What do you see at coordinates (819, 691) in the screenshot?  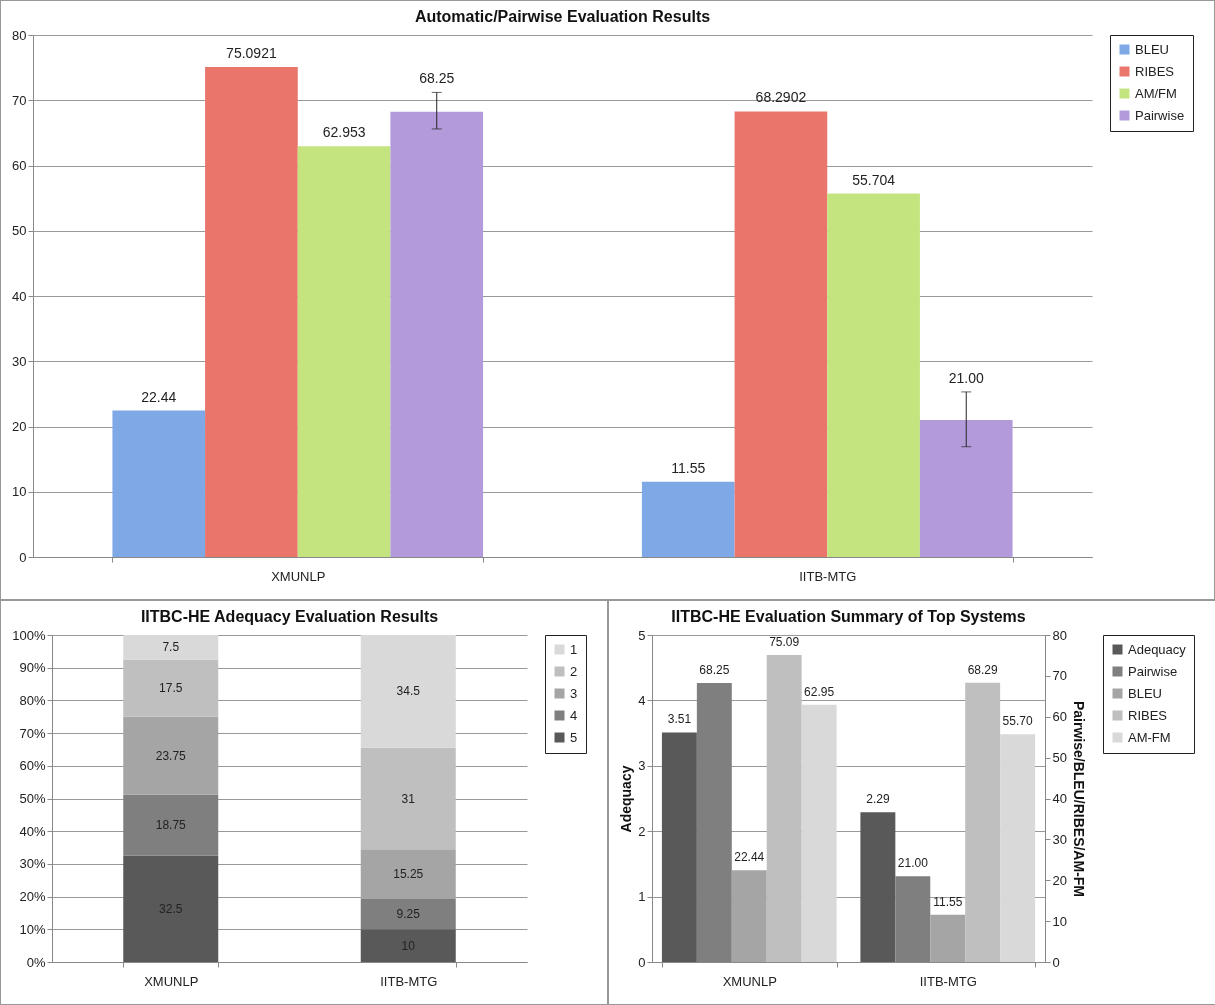 I see `data-label: 62.95` at bounding box center [819, 691].